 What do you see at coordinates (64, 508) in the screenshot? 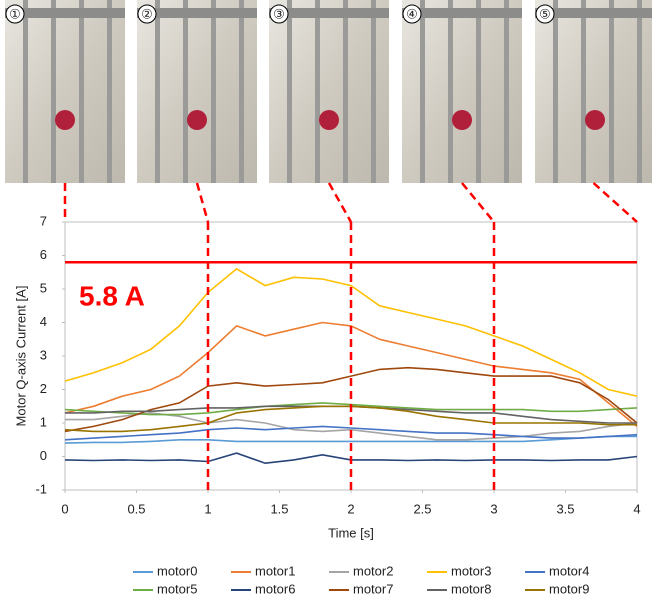
I see `x-tick-label: 0` at bounding box center [64, 508].